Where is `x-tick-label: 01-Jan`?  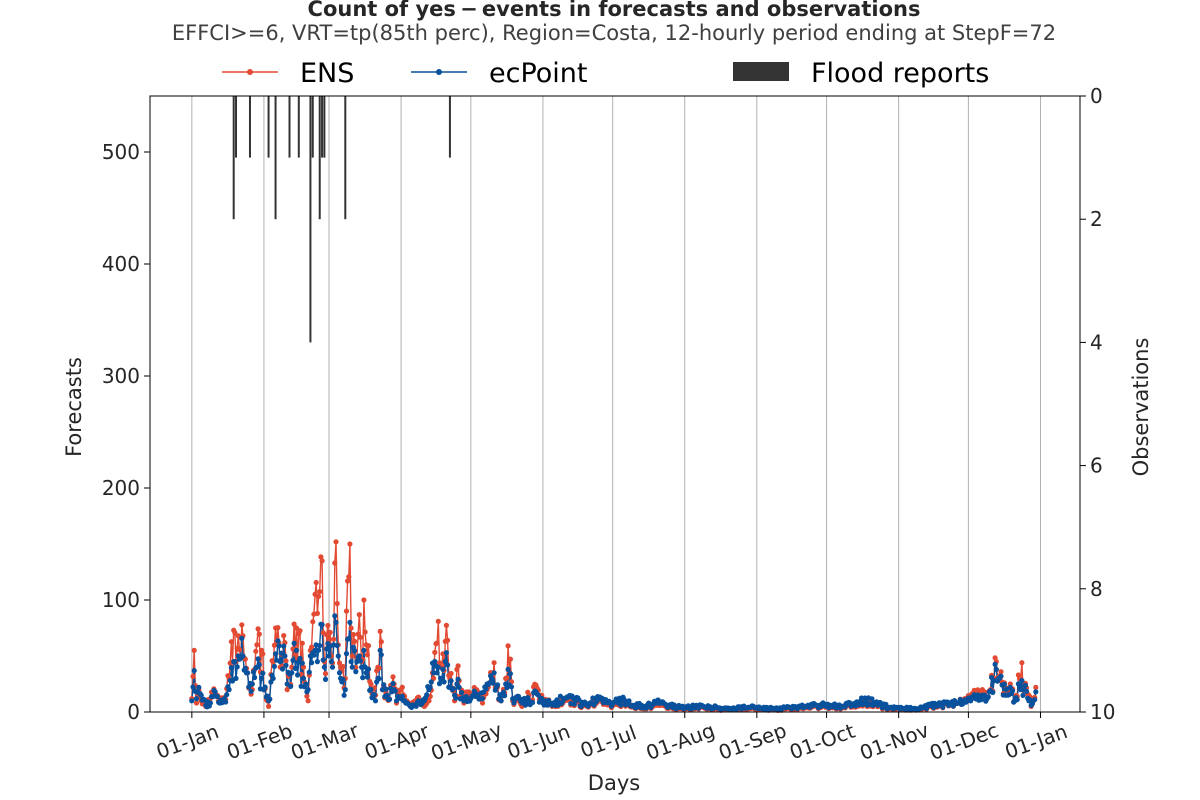
x-tick-label: 01-Jan is located at coordinates (187, 741).